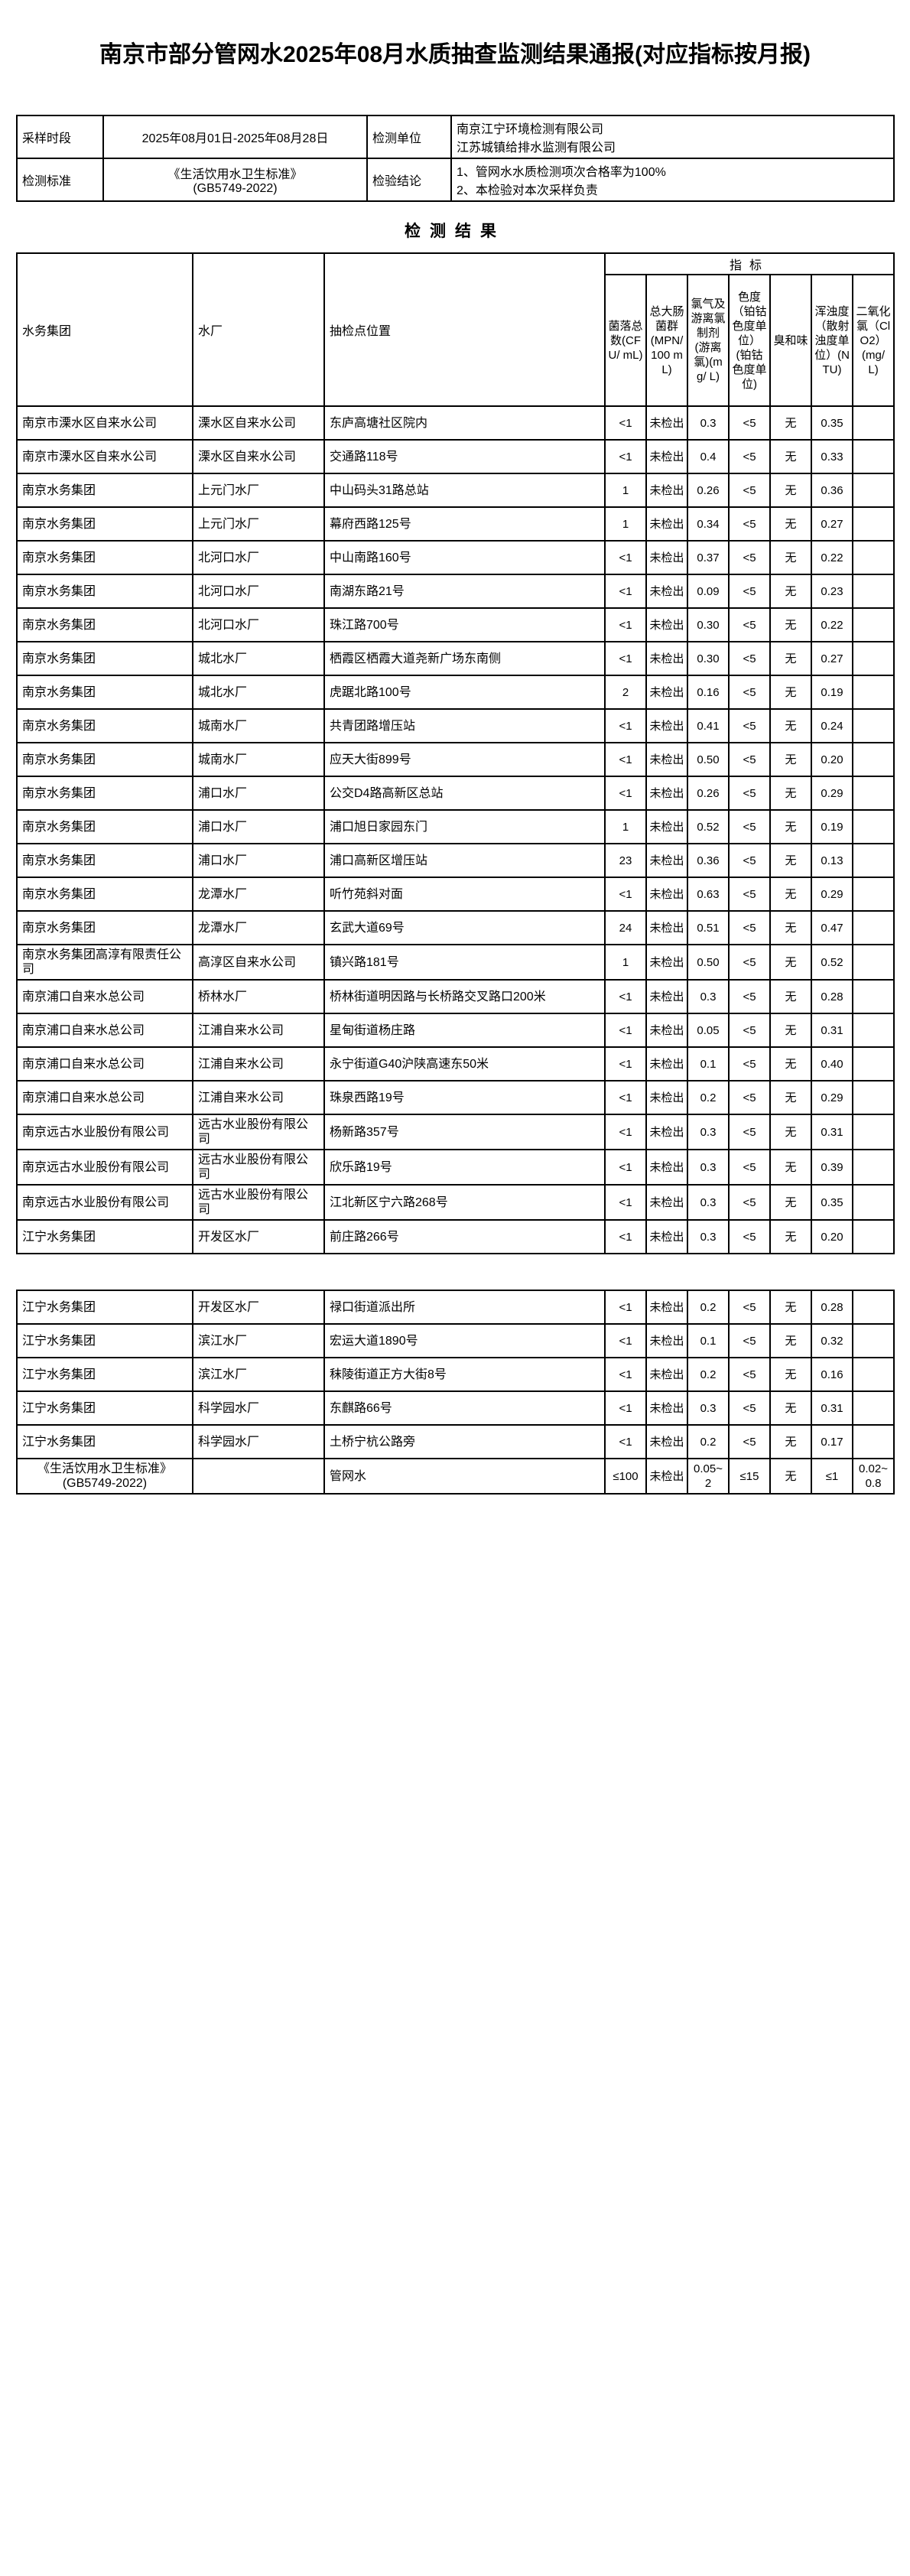  What do you see at coordinates (536, 147) in the screenshot?
I see `testing-unit-line-2: 江苏城镇给排水监测有限公司` at bounding box center [536, 147].